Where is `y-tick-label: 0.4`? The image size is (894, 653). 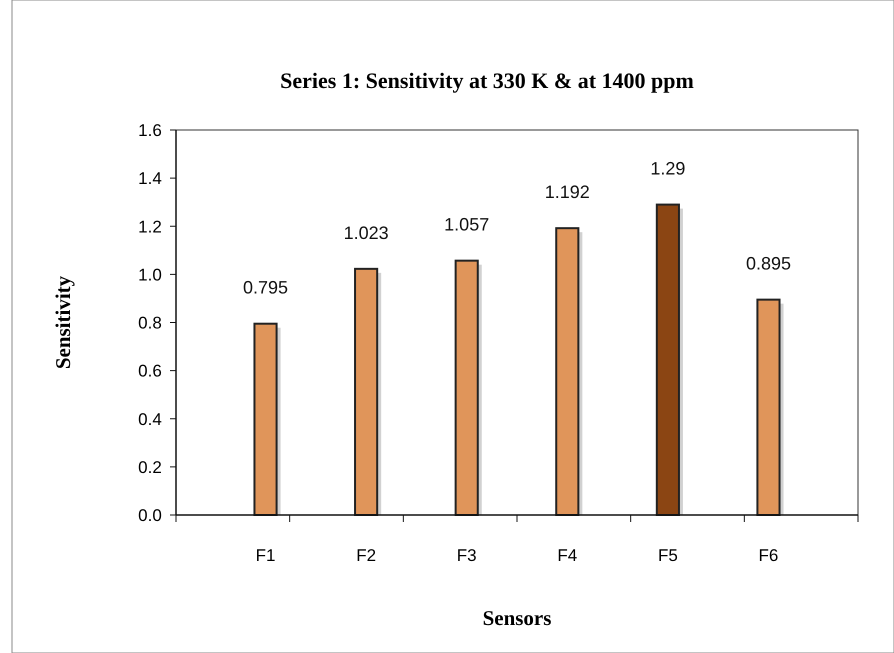 y-tick-label: 0.4 is located at coordinates (150, 419).